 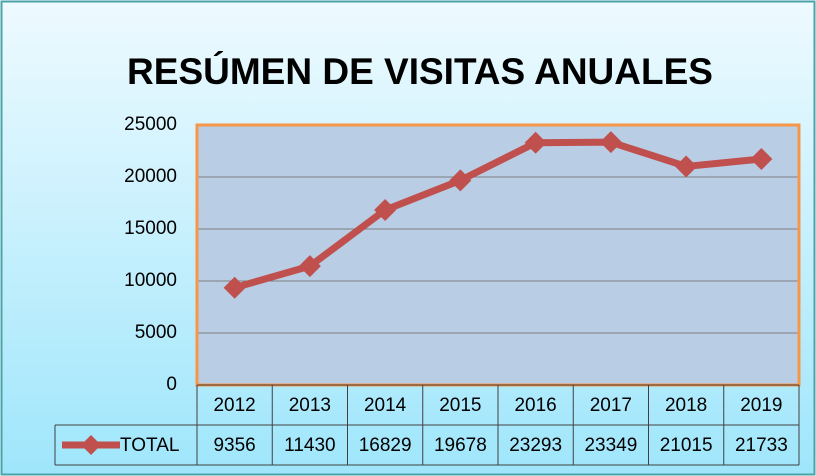 I want to click on chart-title: RESÚMEN DE VISITAS ANUALES, so click(x=420, y=71).